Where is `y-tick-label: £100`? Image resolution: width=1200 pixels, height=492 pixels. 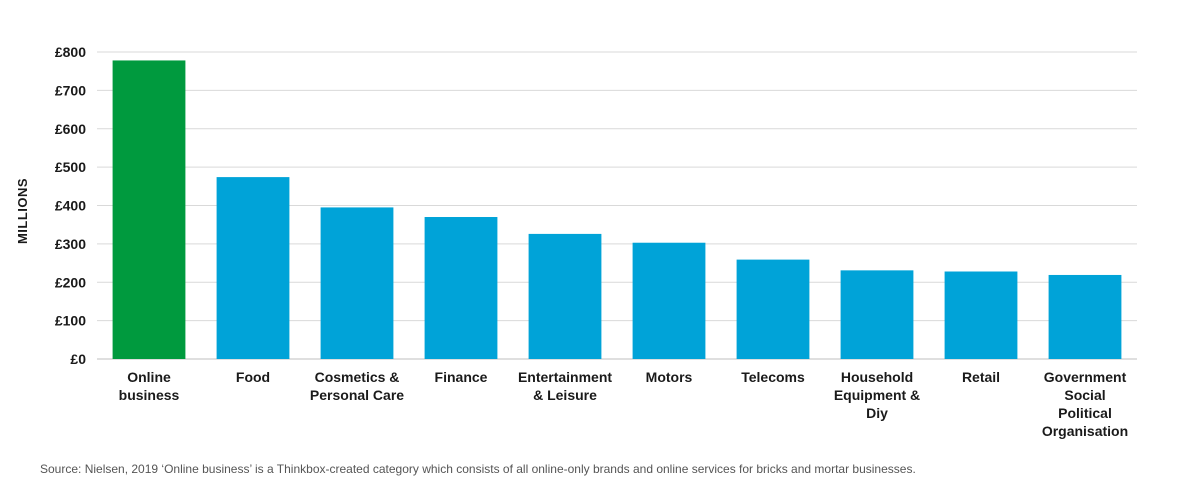
y-tick-label: £100 is located at coordinates (70, 321).